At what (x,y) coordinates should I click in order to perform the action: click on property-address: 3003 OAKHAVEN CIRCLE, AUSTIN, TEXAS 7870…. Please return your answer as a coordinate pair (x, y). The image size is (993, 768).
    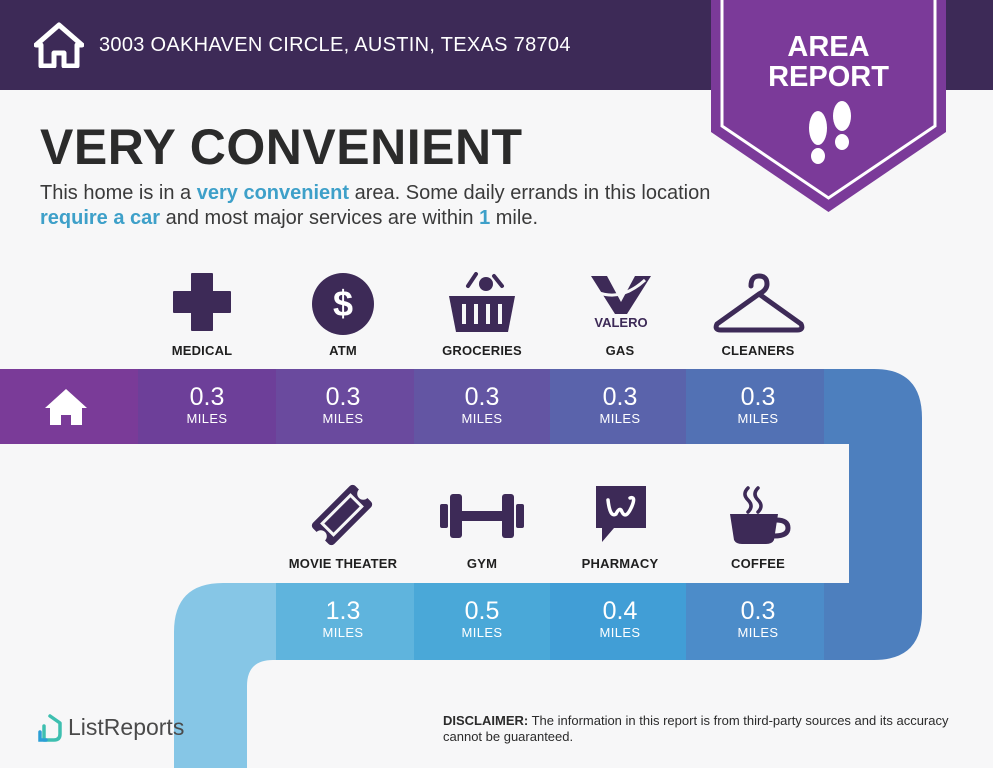
    Looking at the image, I should click on (335, 45).